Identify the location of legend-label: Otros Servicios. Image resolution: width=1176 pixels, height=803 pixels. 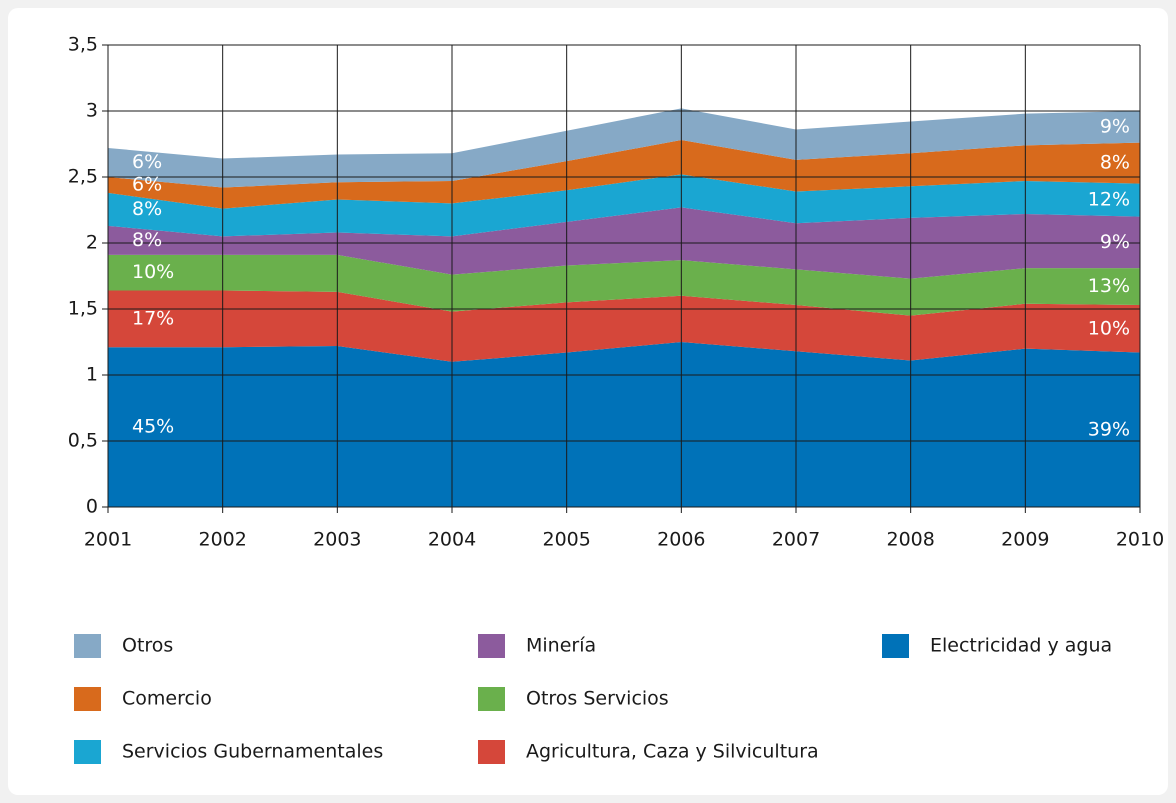
(597, 699).